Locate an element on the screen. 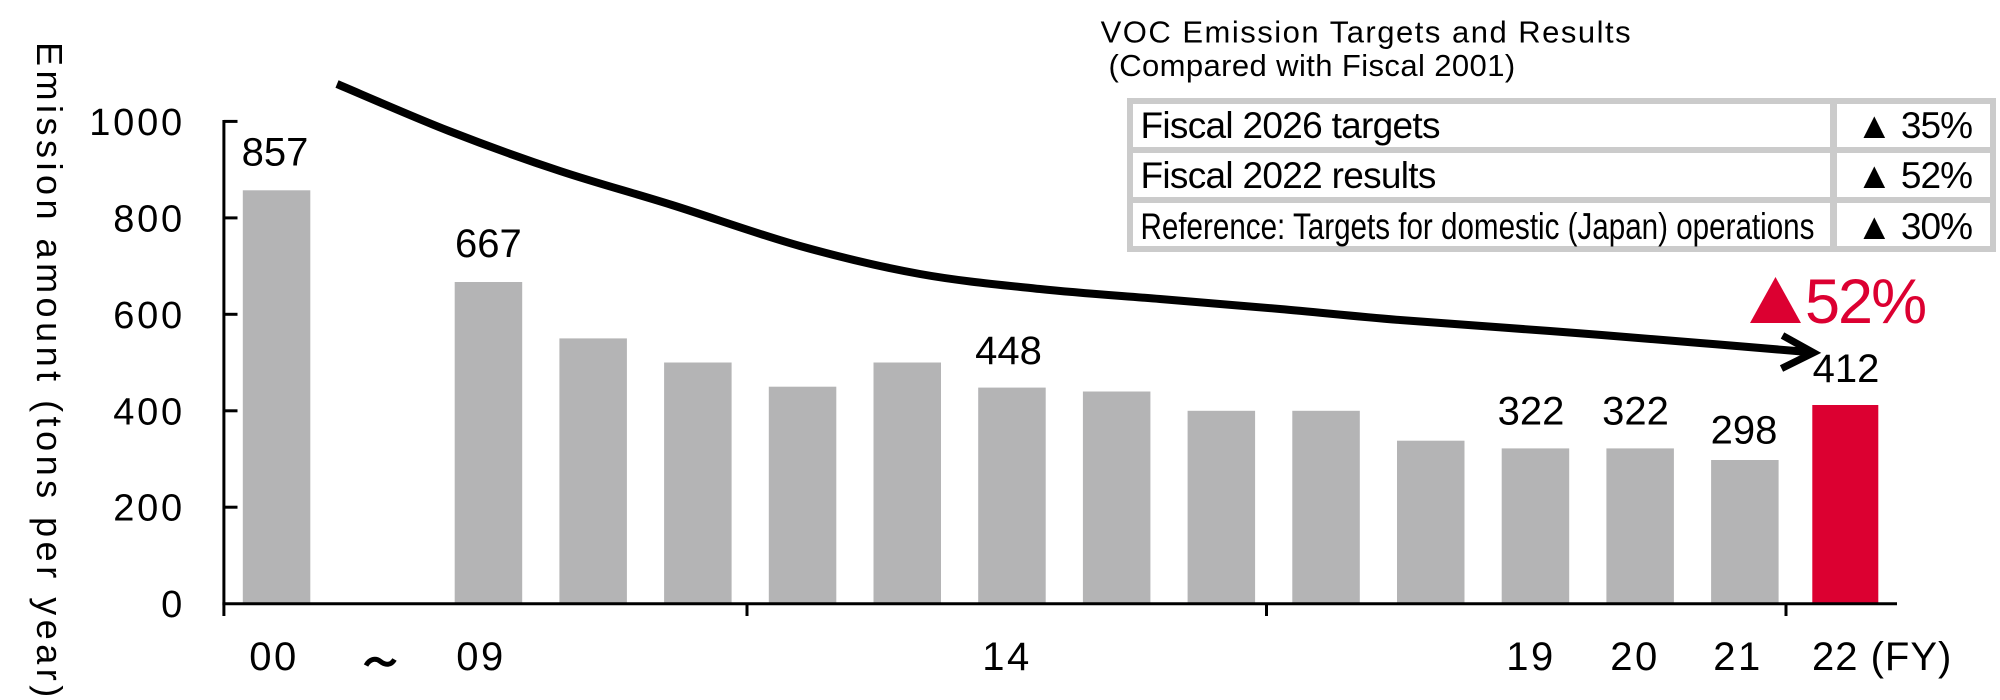  svg-text: 14 is located at coordinates (1007, 657).